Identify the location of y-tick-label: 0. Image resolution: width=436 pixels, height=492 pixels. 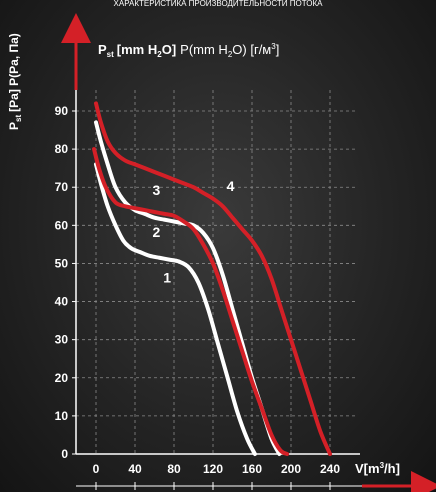
(64, 454).